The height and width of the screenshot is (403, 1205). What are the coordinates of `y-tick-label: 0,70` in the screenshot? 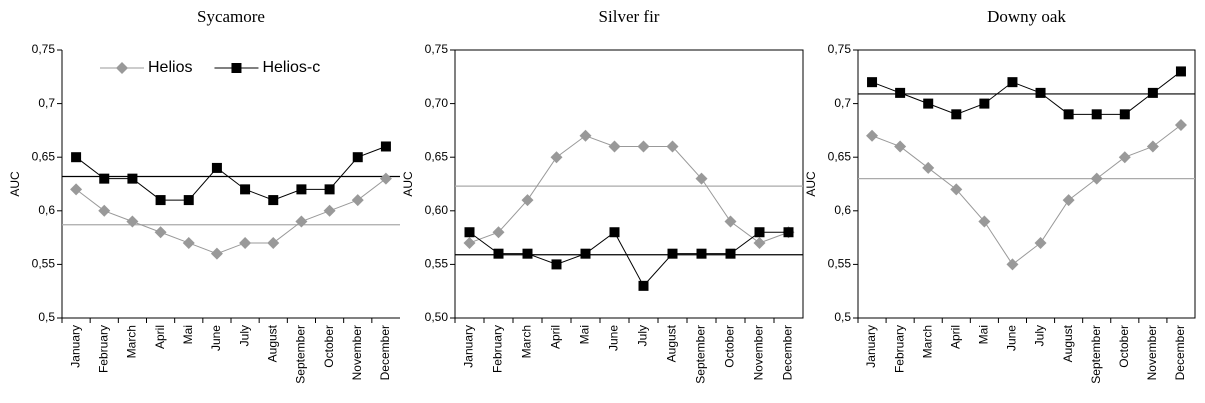 It's located at (437, 103).